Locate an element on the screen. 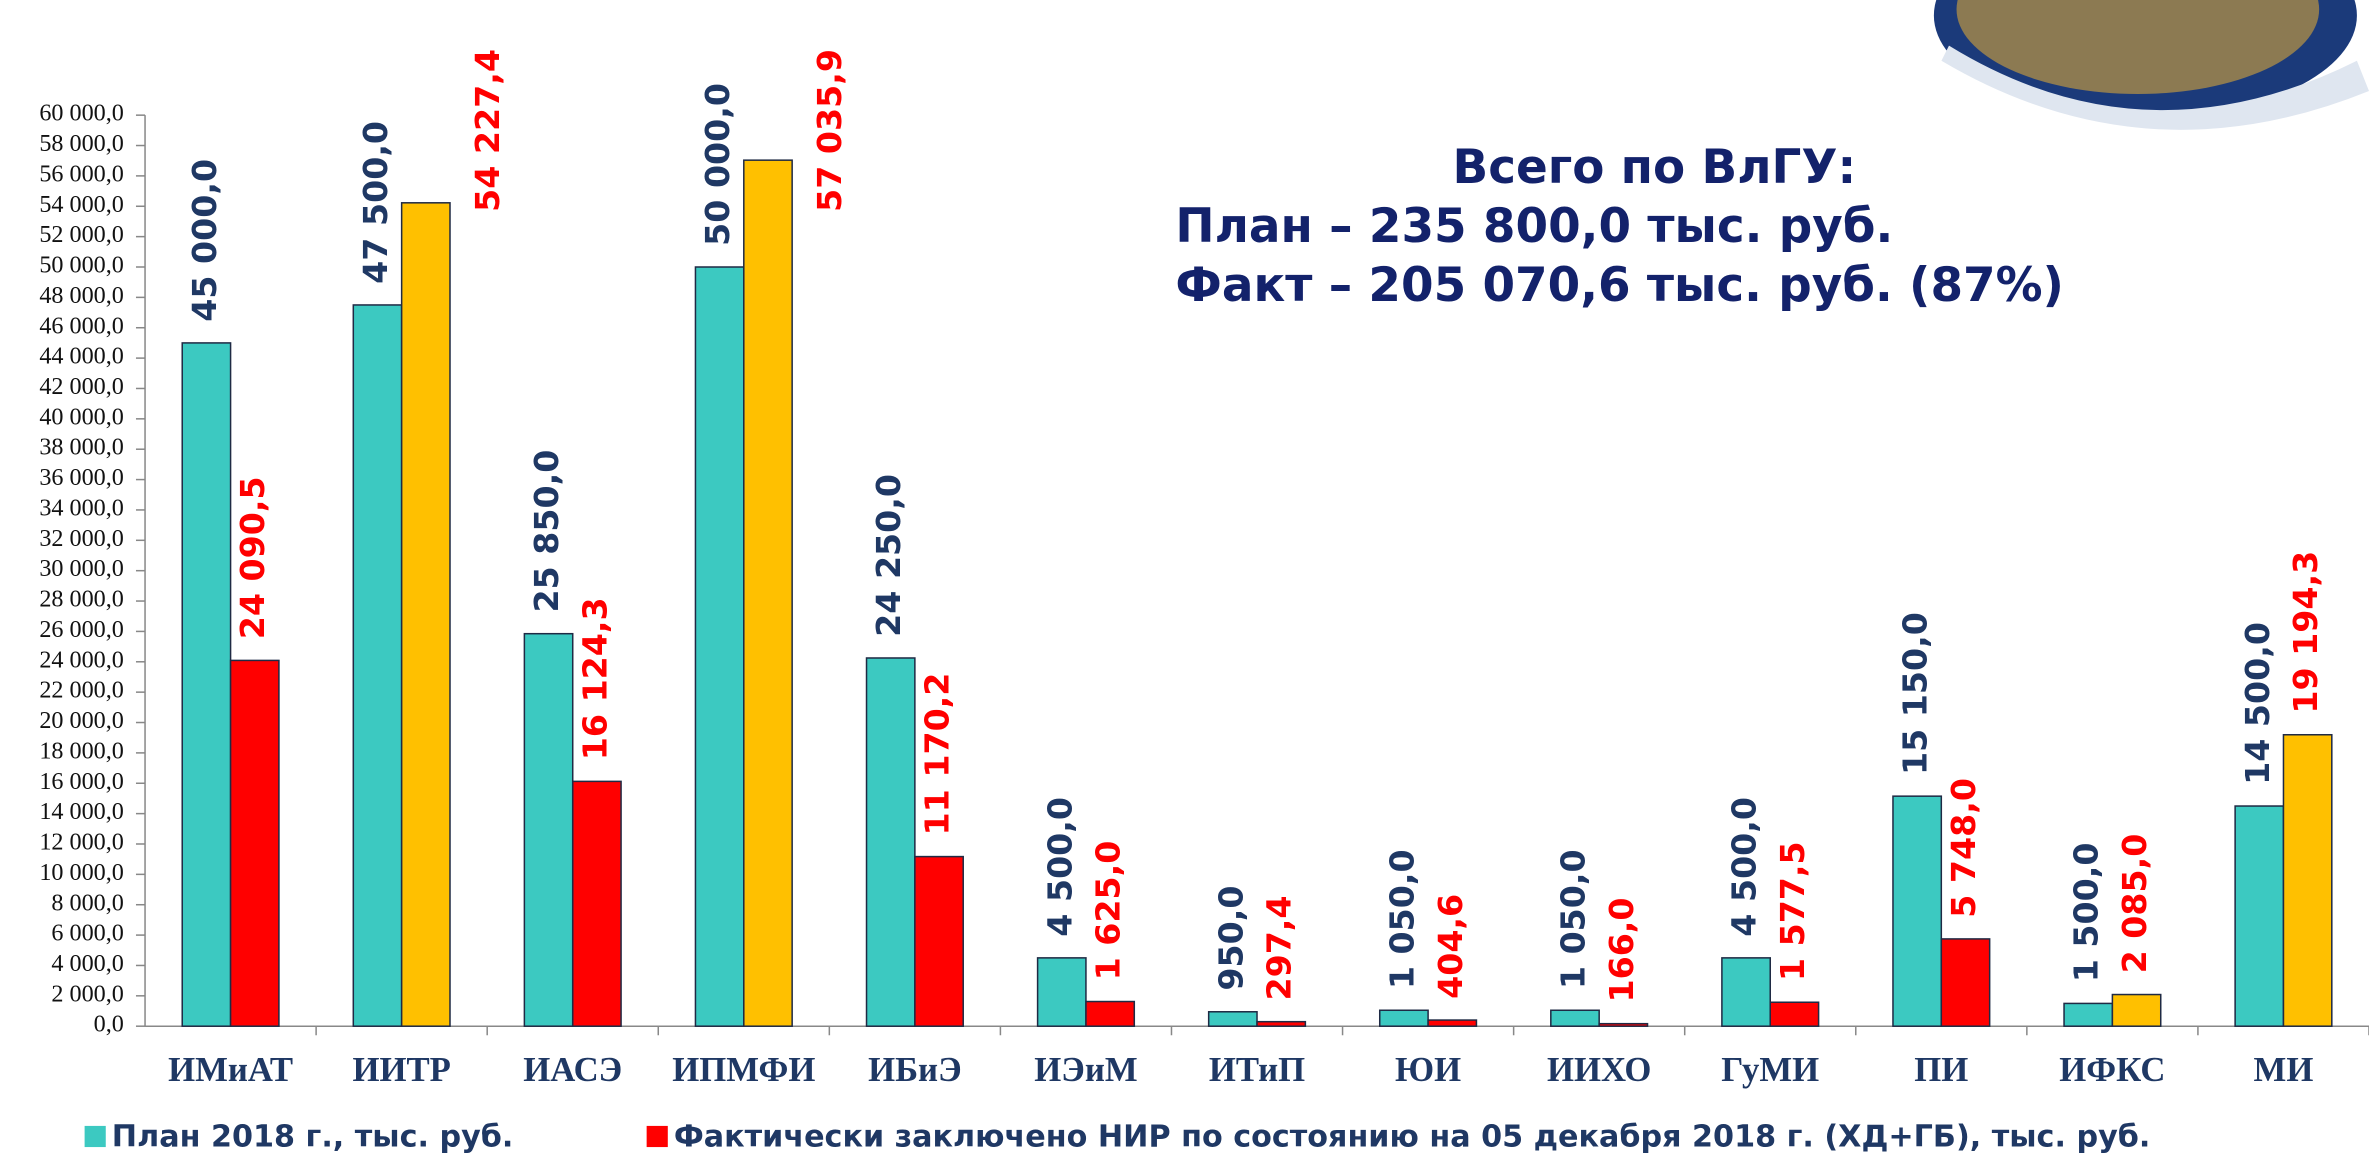 This screenshot has width=2369, height=1161. y-tick-label: 0,0 is located at coordinates (109, 1024).